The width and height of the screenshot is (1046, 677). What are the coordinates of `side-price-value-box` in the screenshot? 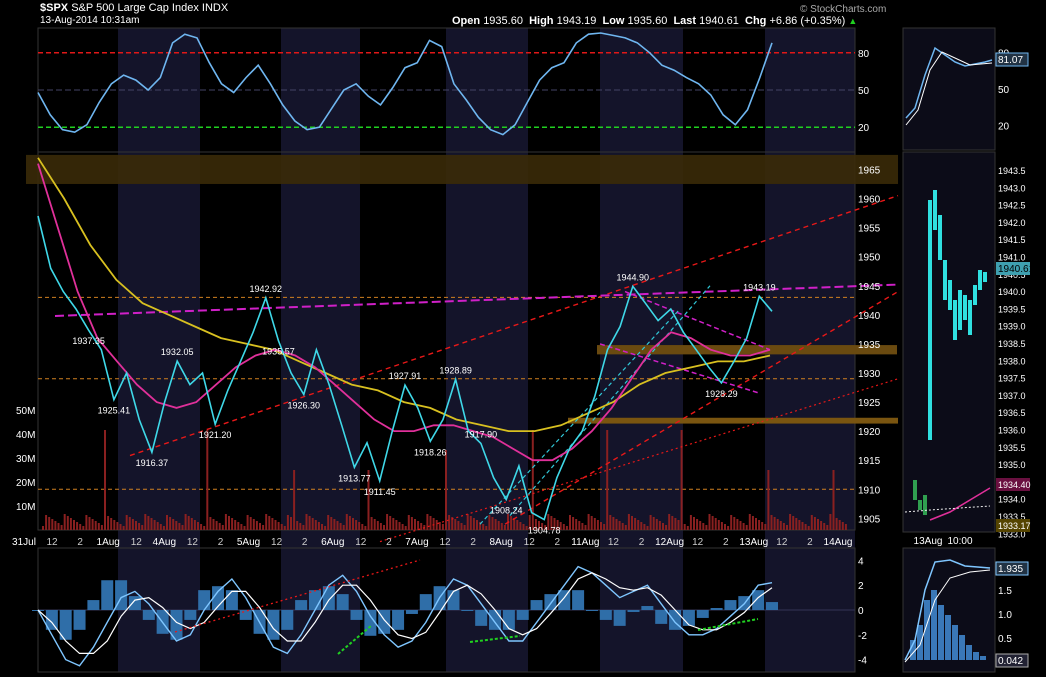 It's located at (1013, 268).